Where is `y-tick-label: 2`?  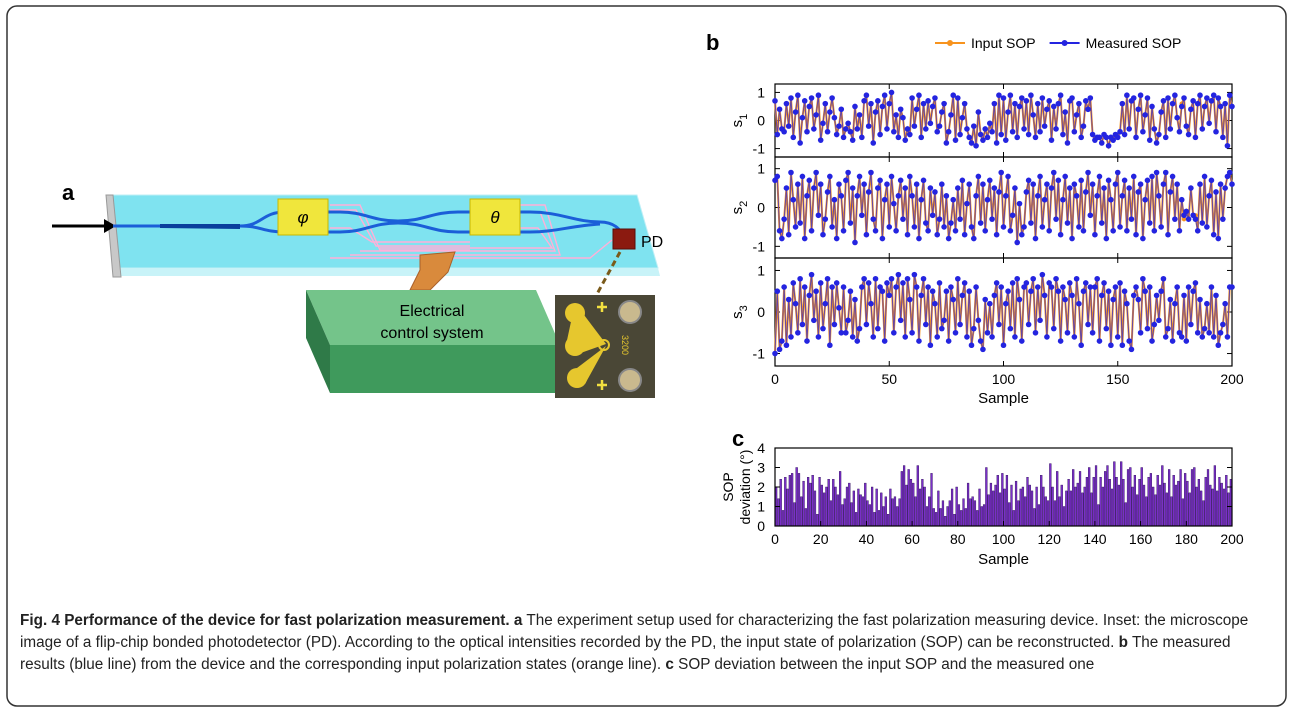
y-tick-label: 2 is located at coordinates (761, 487).